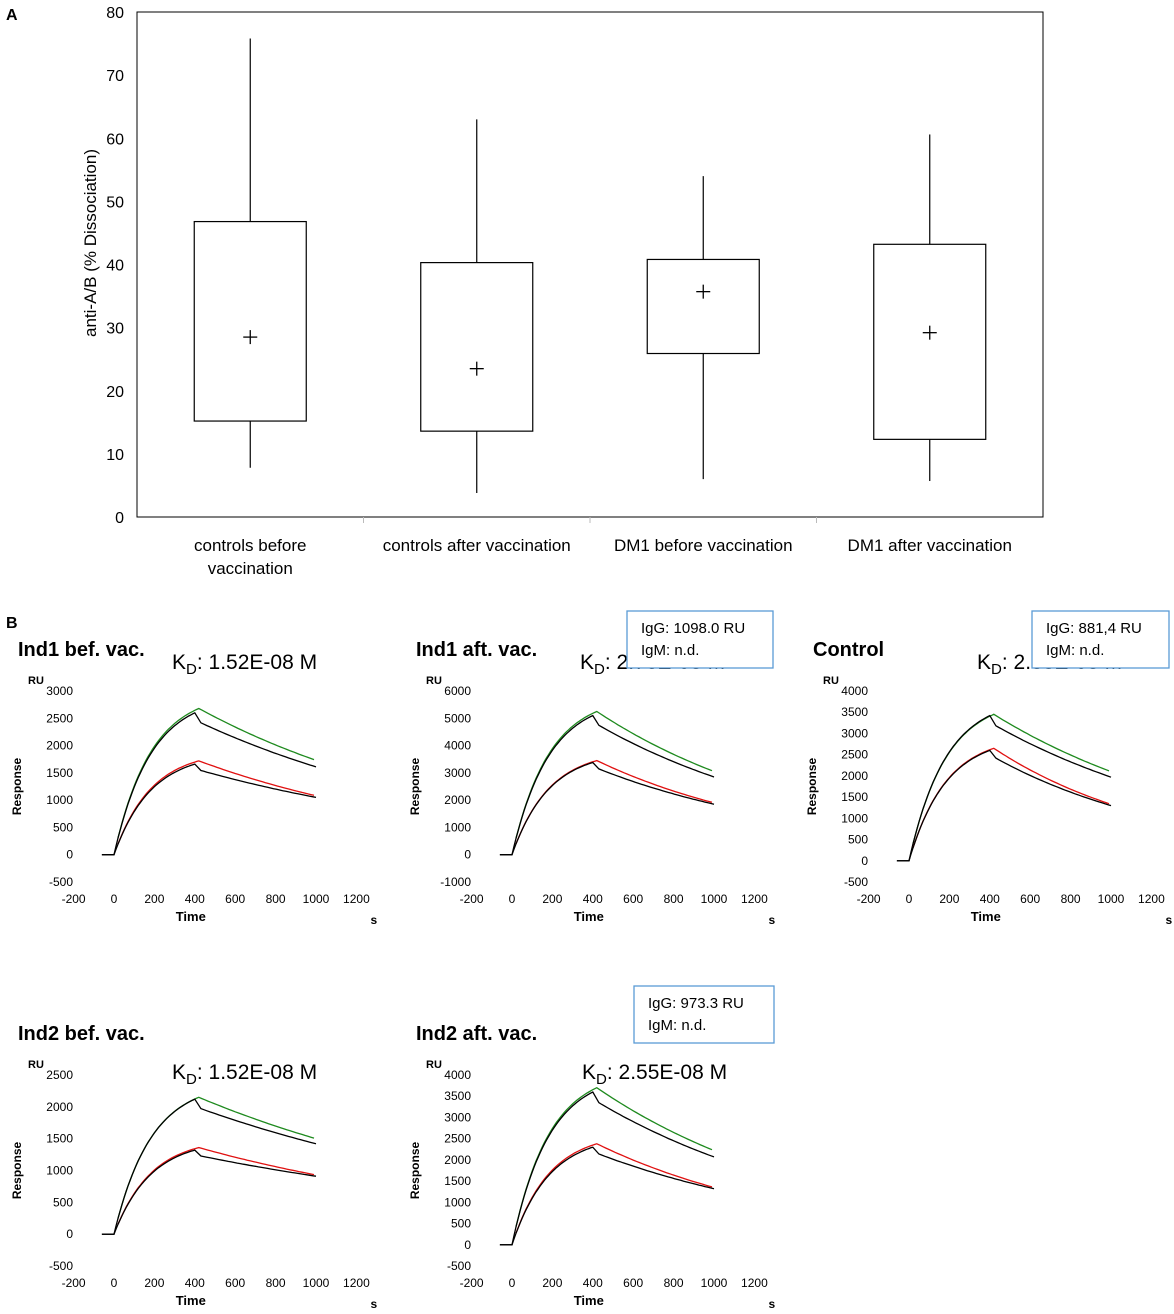  Describe the element at coordinates (90, 243) in the screenshot. I see `y-axis-label-a: anti-A/B (% Dissociation)` at that location.